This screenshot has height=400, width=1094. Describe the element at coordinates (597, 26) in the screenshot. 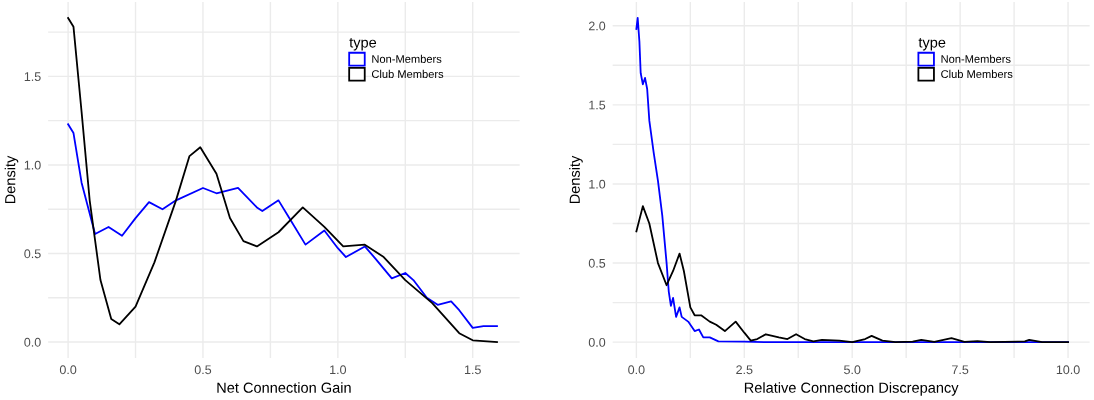

I see `y-tick-label: 2.0` at that location.